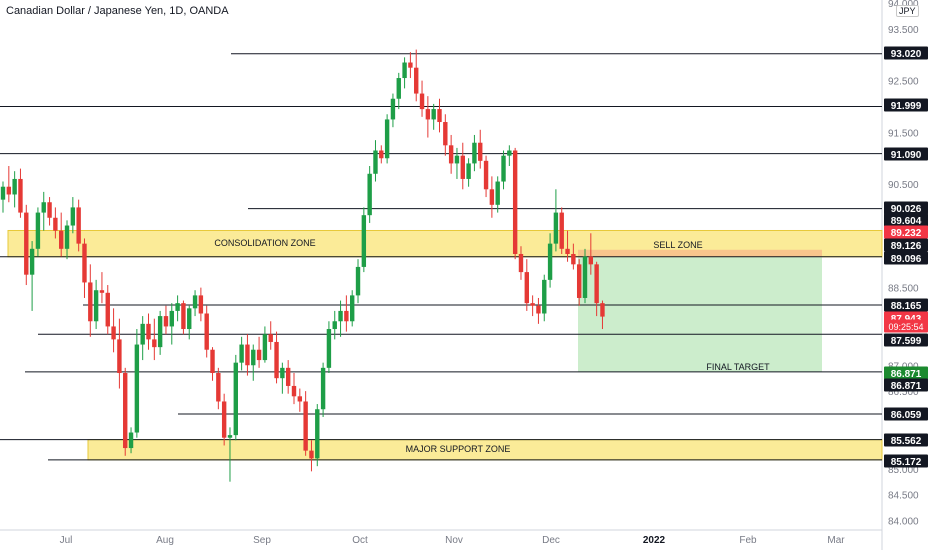 This screenshot has width=932, height=550. I want to click on sell-stop-zone, so click(700, 253).